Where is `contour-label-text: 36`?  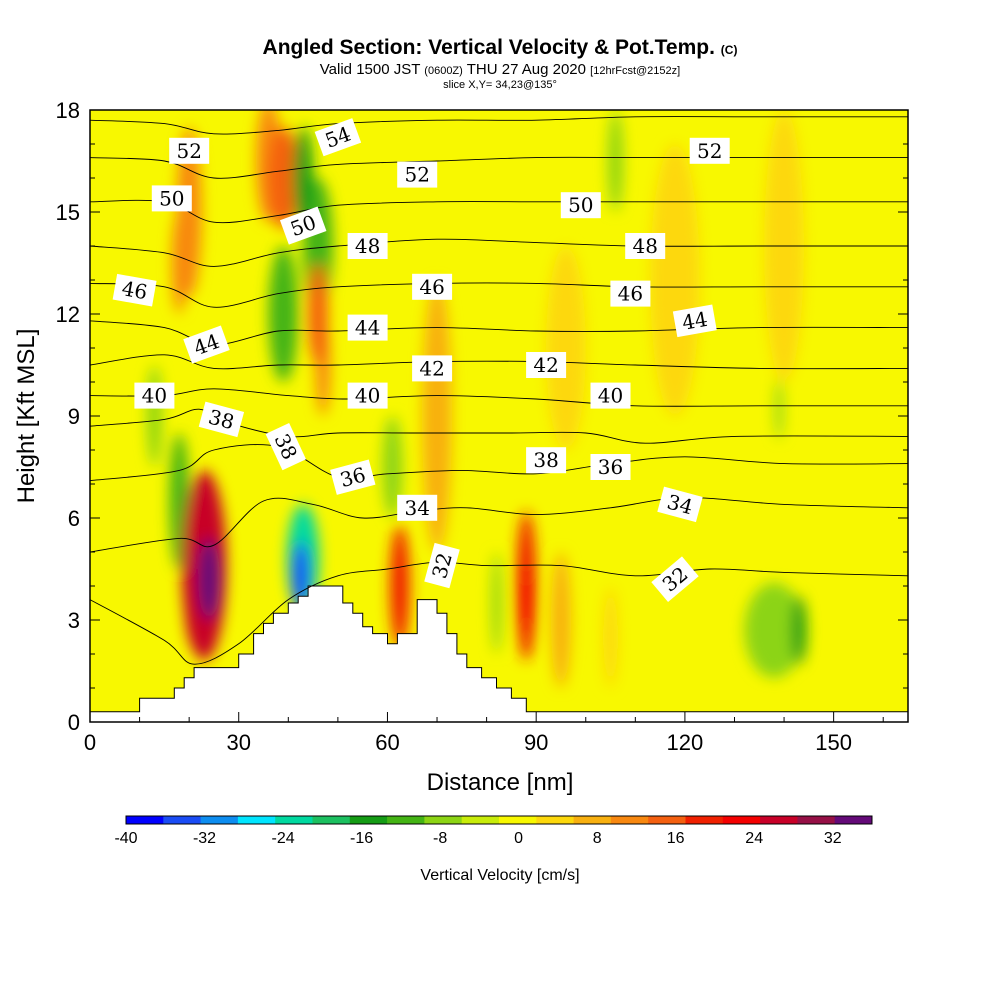
contour-label-text: 36 is located at coordinates (610, 467).